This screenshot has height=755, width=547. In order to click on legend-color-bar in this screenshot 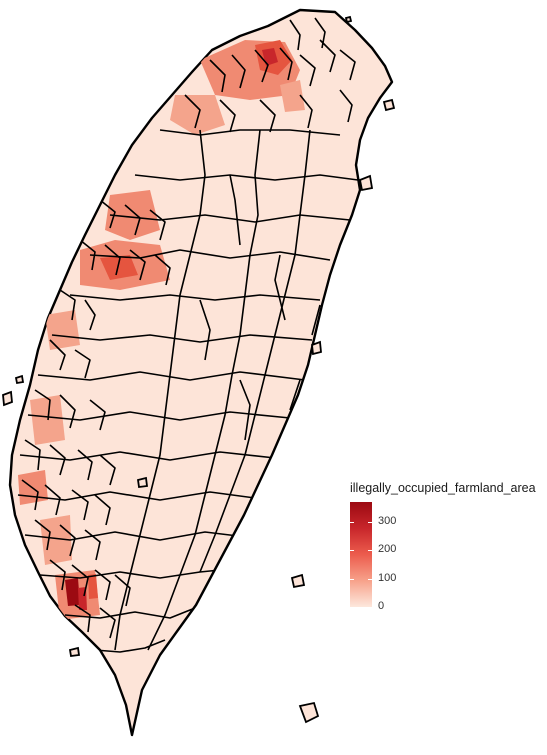, I will do `click(361, 554)`.